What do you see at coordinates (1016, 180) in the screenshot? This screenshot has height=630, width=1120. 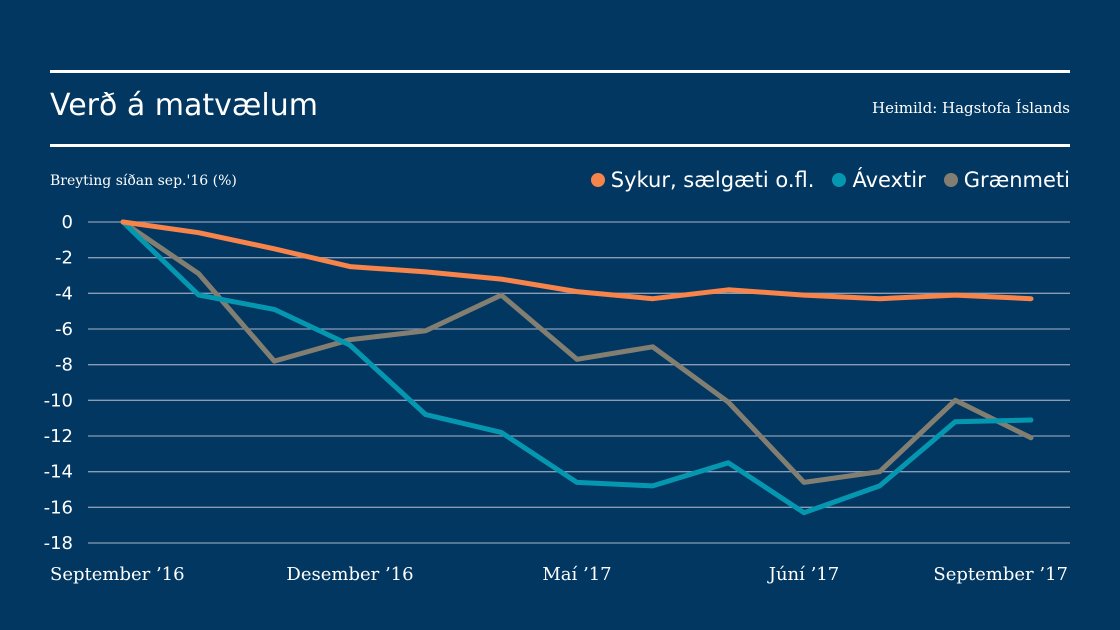 I see `legend-label: Grænmeti` at bounding box center [1016, 180].